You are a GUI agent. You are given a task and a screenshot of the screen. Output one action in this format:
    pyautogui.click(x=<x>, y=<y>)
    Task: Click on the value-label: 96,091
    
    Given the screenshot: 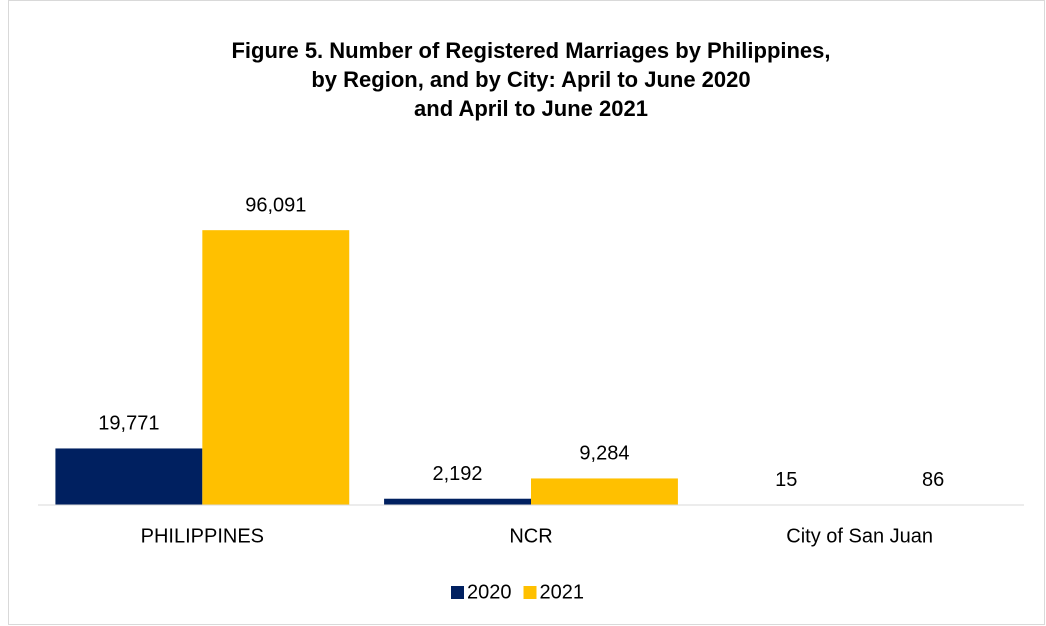 What is the action you would take?
    pyautogui.click(x=275, y=205)
    